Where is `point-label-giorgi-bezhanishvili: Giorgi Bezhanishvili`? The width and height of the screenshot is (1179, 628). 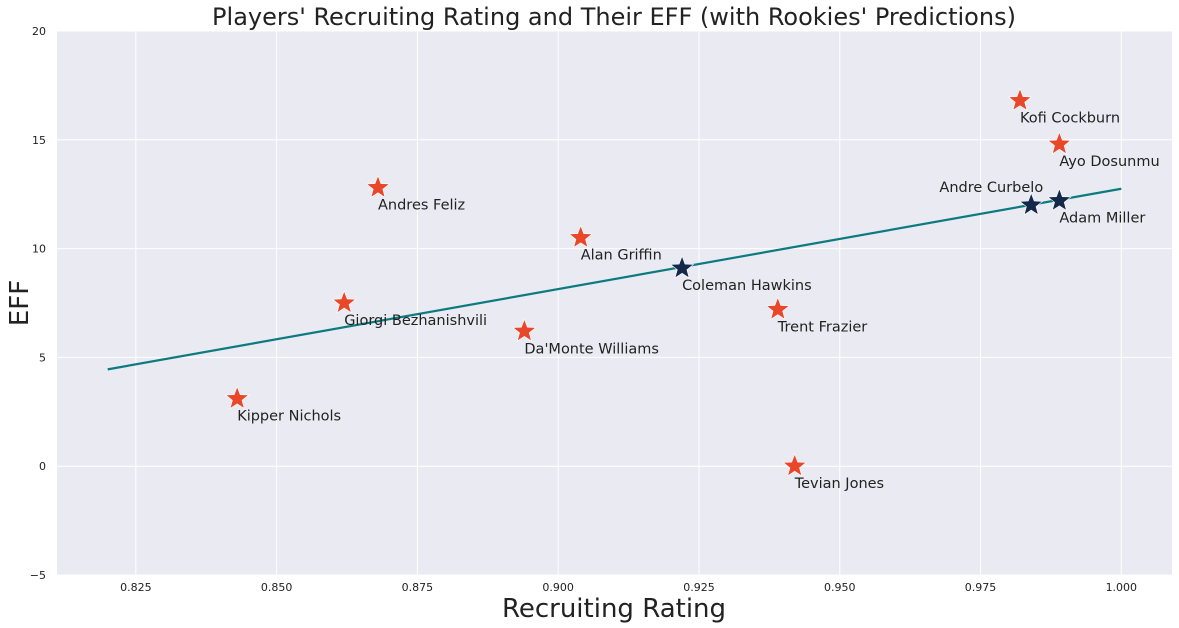
point-label-giorgi-bezhanishvili: Giorgi Bezhanishvili is located at coordinates (415, 321).